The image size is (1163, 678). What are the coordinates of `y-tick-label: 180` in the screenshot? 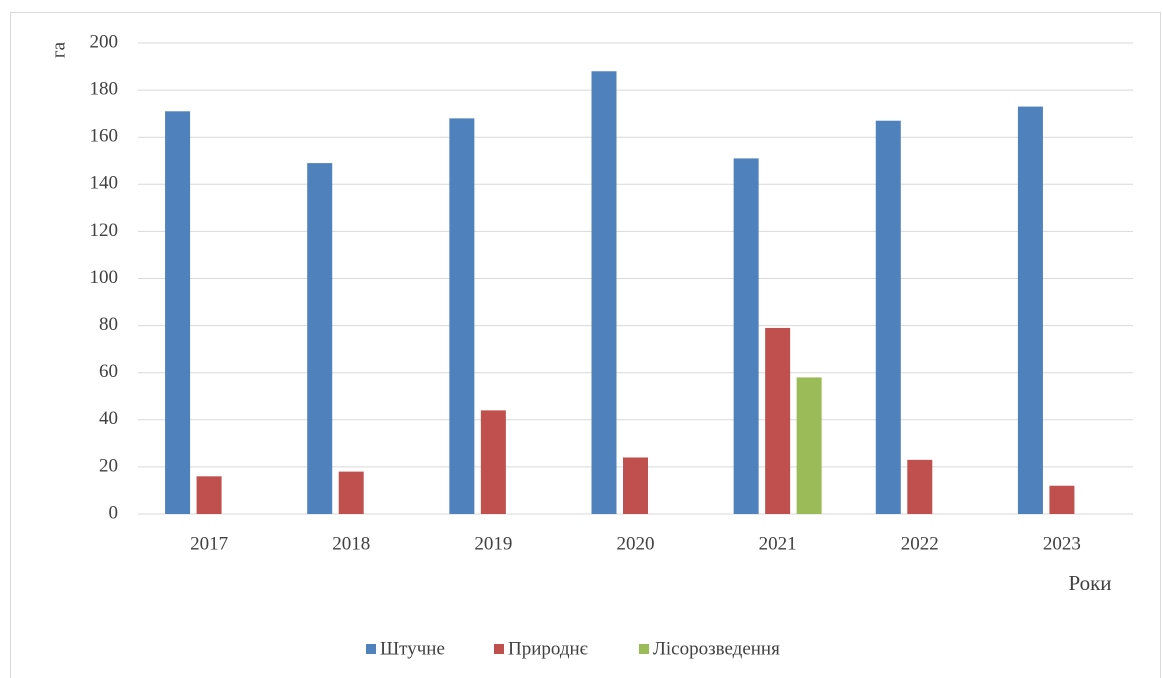 It's located at (104, 88).